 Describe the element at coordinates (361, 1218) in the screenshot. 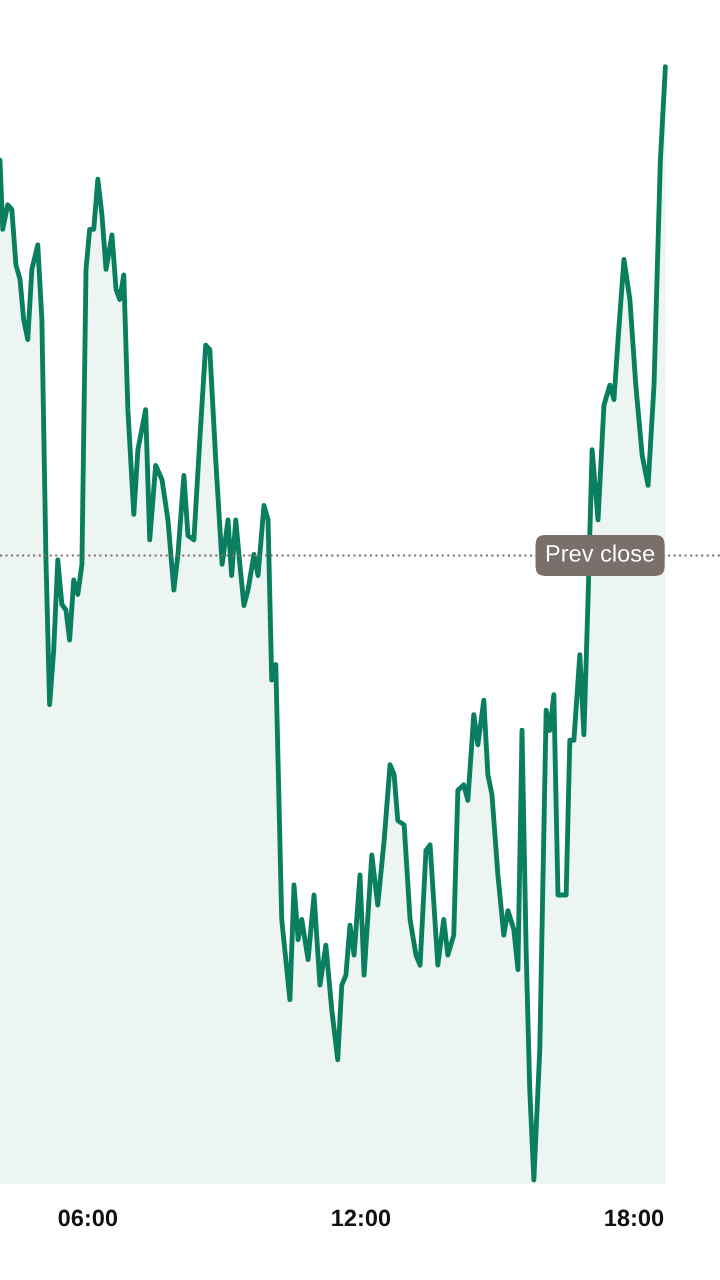

I see `x-tick-label: 12:00` at that location.